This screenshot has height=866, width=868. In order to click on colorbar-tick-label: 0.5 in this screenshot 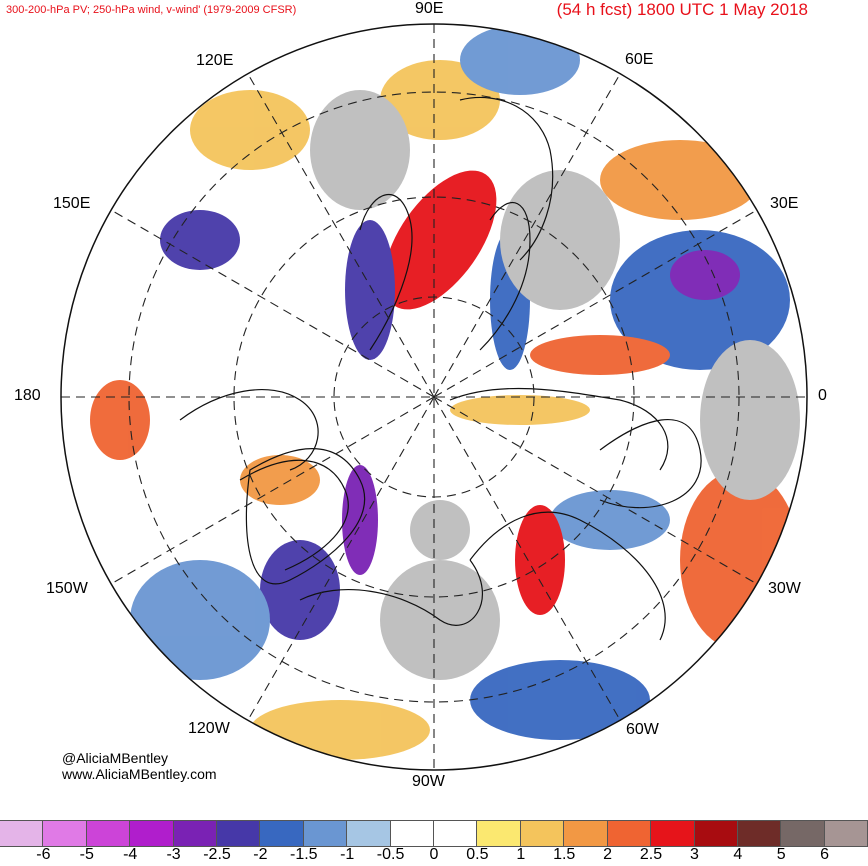, I will do `click(477, 854)`.